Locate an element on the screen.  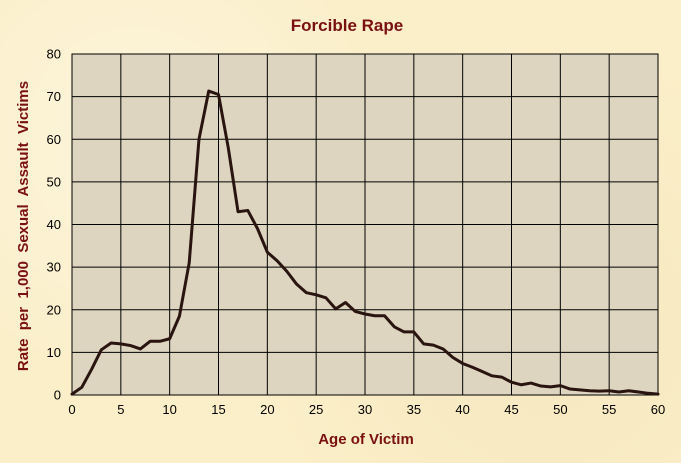
x-tick-label: 20 is located at coordinates (267, 409).